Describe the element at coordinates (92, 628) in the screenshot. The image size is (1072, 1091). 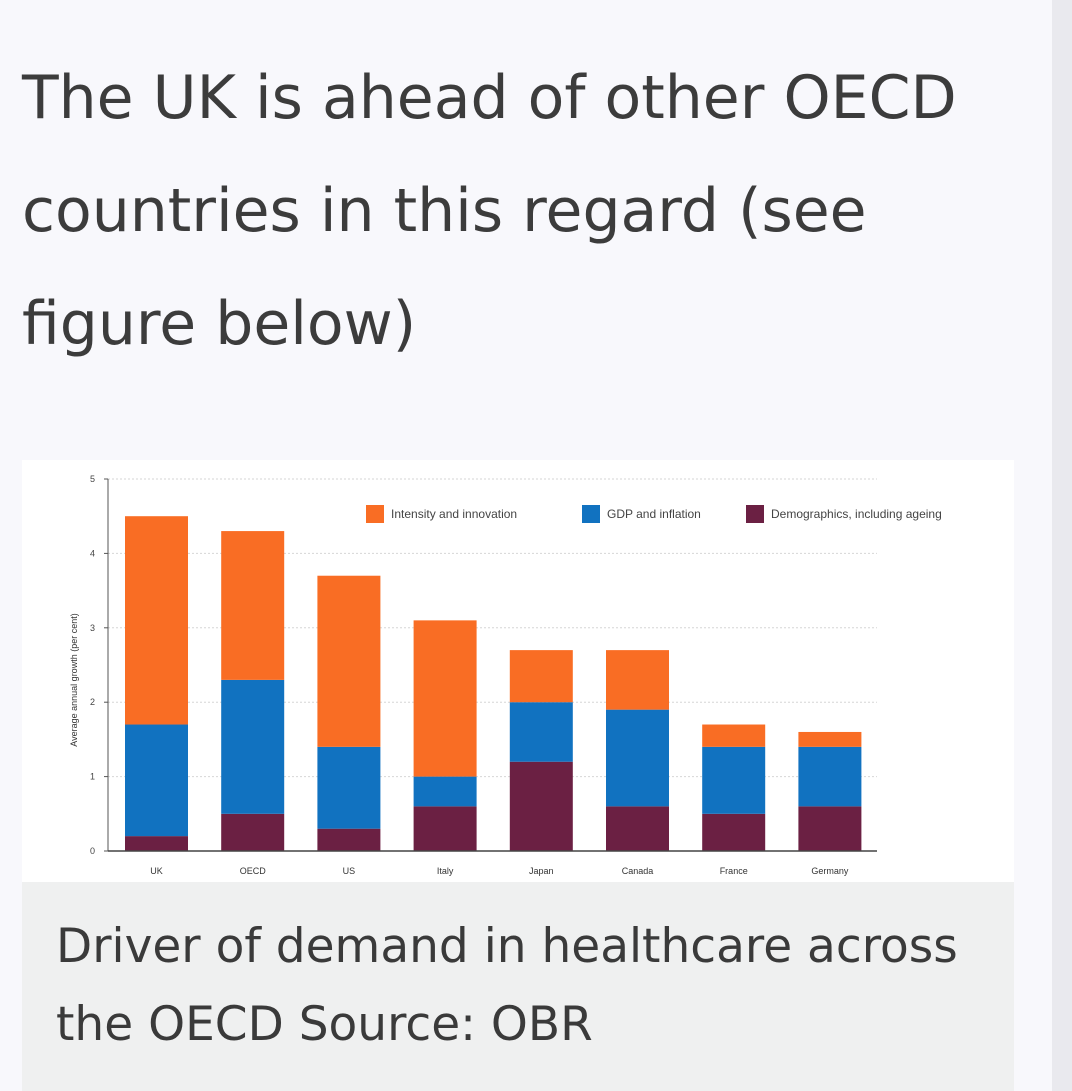
I see `y-tick-label: 3` at that location.